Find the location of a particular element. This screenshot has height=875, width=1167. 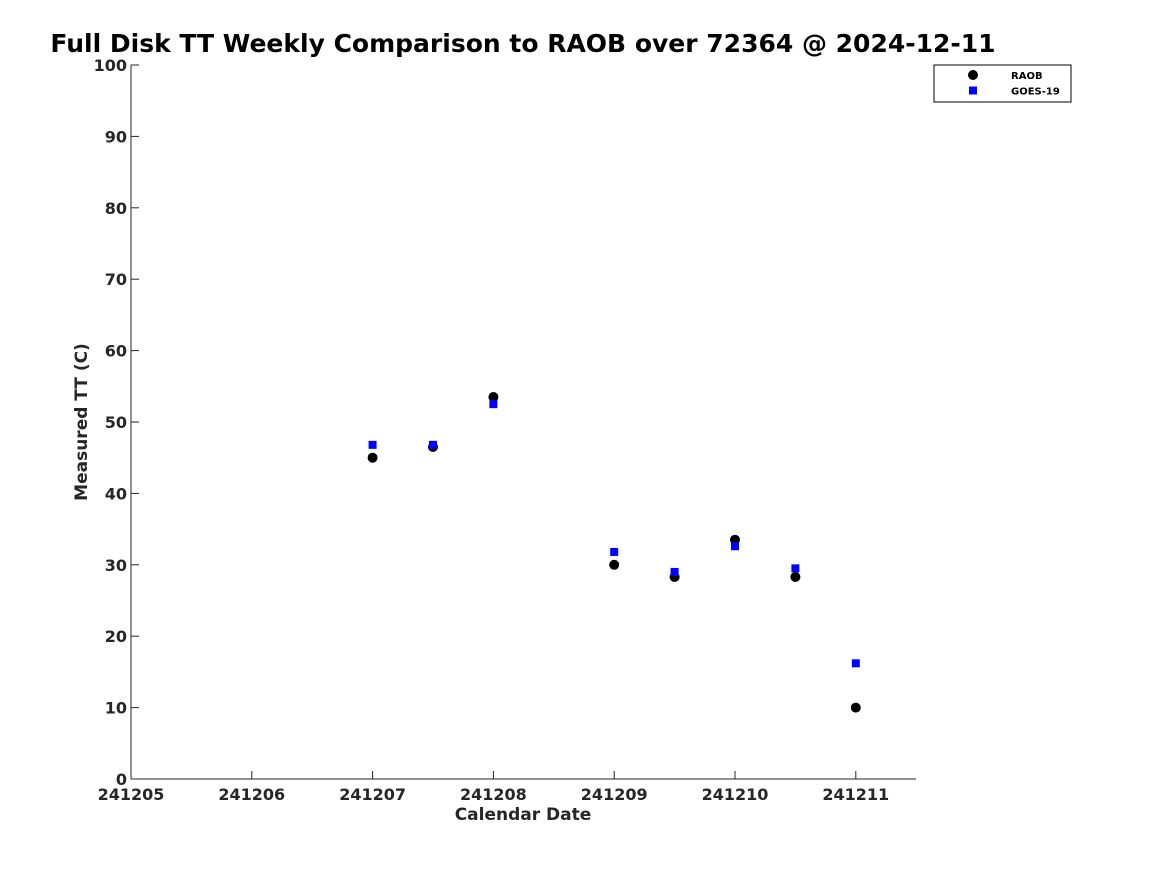

y-tick-label: 80 is located at coordinates (116, 208).